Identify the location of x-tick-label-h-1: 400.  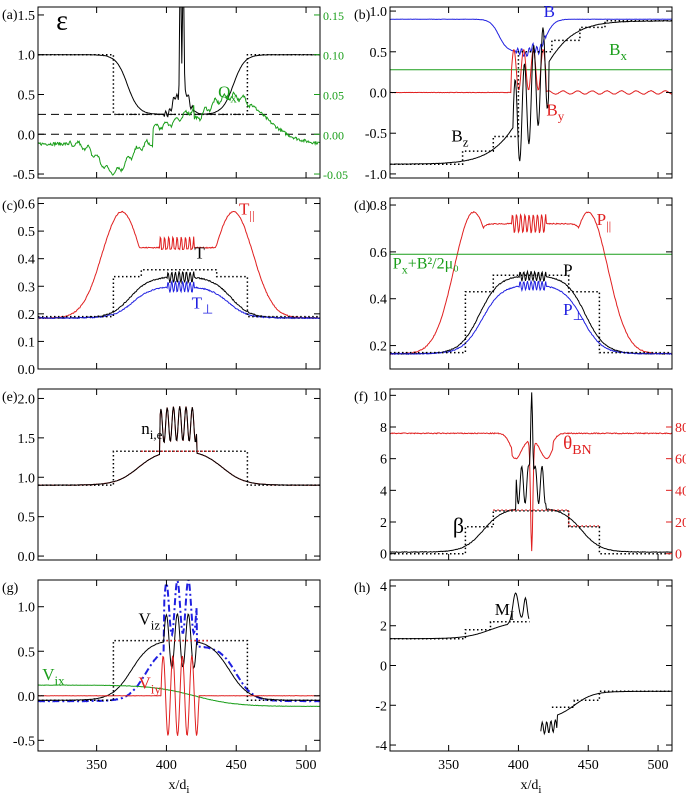
(518, 765).